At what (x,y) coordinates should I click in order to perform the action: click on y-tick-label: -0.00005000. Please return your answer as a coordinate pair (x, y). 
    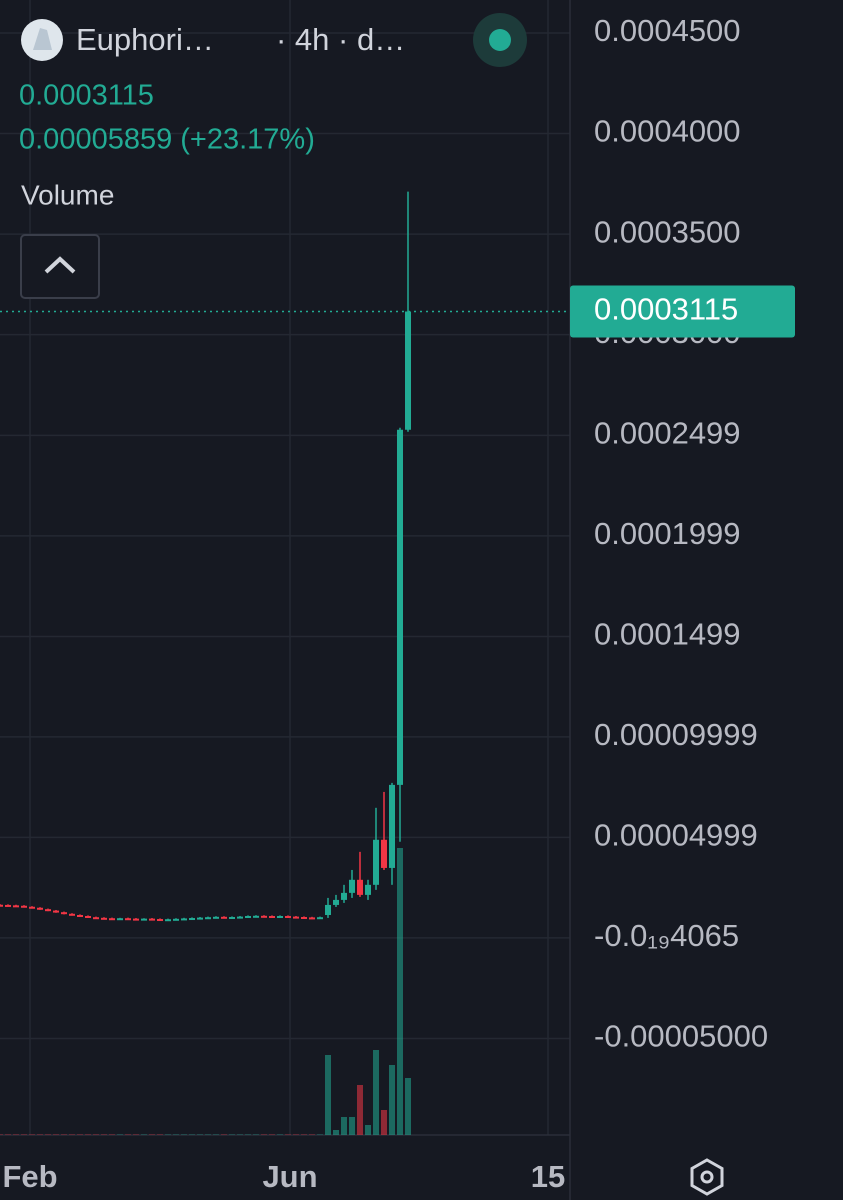
    Looking at the image, I should click on (681, 1036).